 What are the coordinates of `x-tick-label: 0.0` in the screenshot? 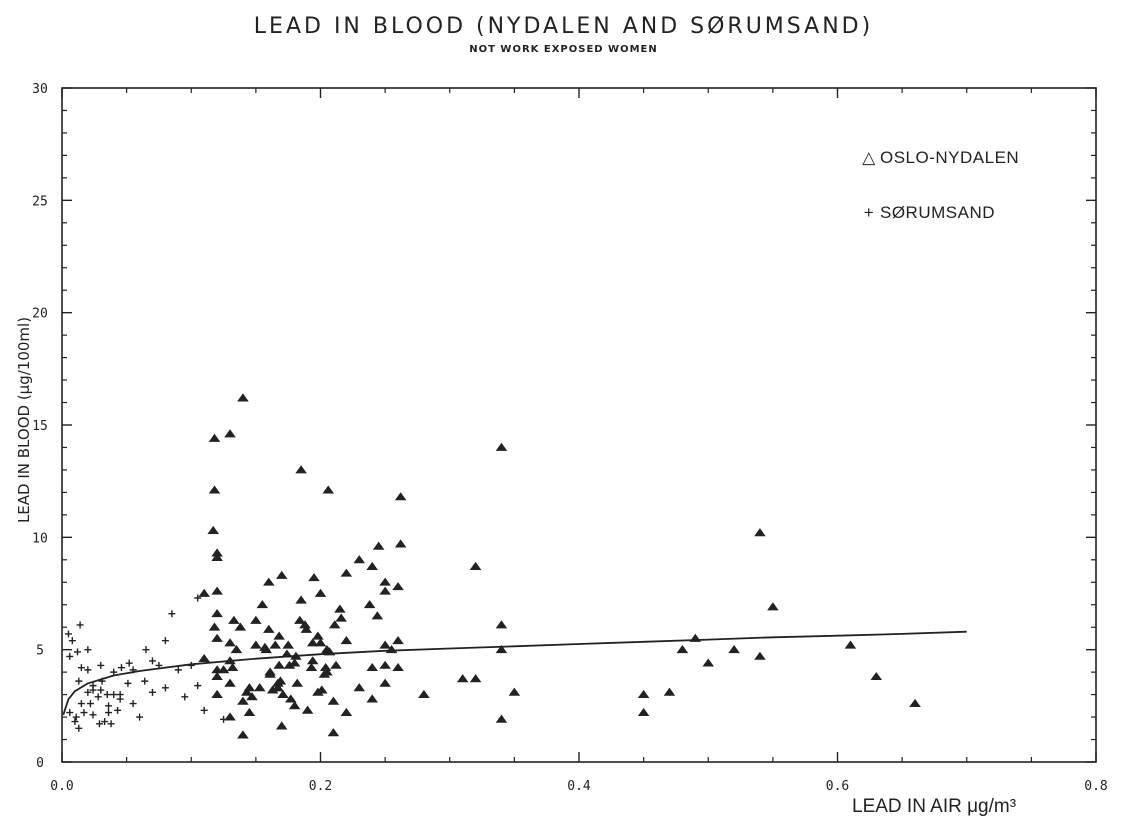 It's located at (61, 786).